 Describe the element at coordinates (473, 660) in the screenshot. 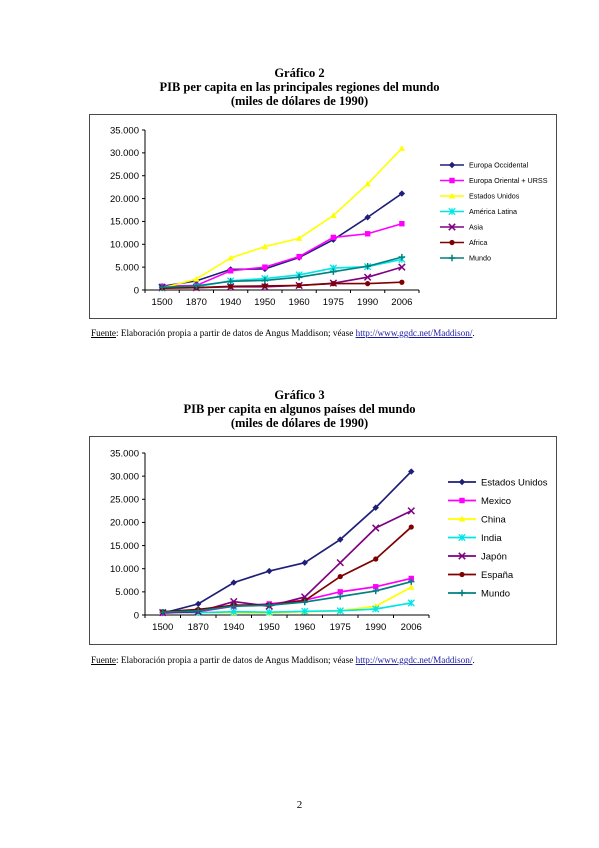

I see `figure-2-source-end: .` at that location.